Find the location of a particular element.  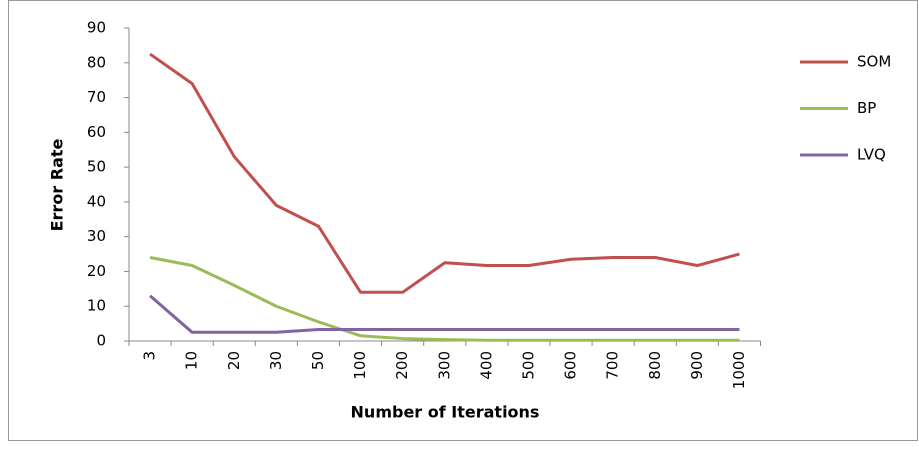

x-tick-label: 800 is located at coordinates (655, 365).